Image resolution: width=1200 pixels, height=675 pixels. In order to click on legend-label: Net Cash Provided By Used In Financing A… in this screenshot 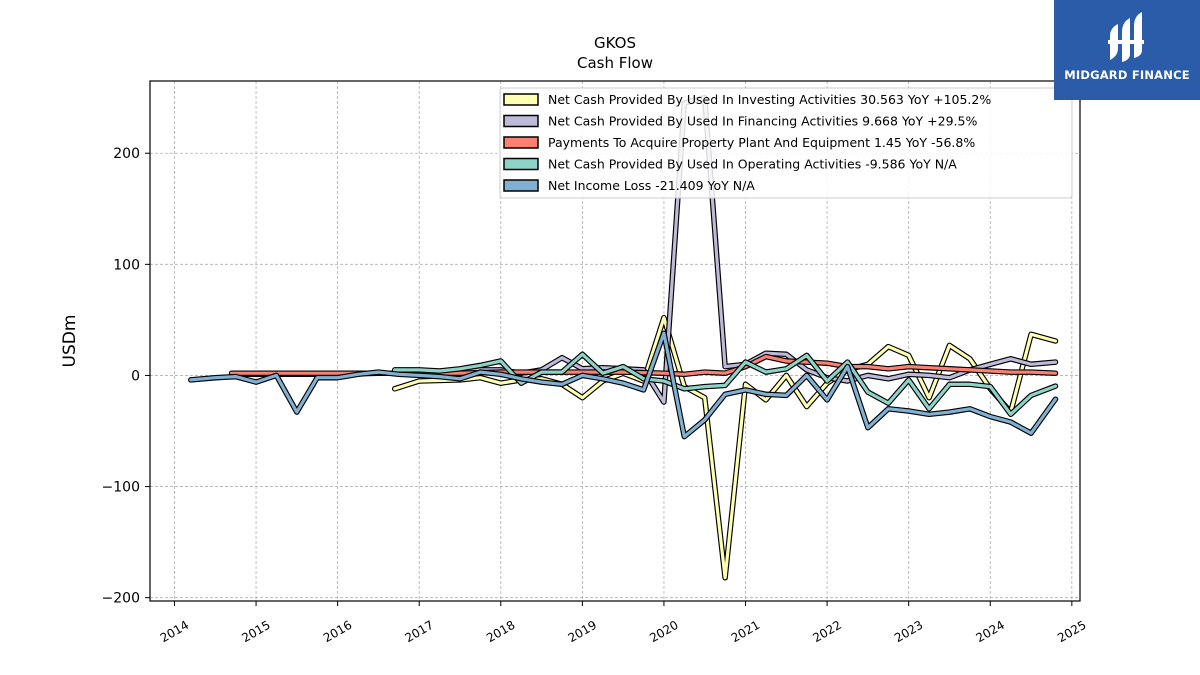, I will do `click(762, 121)`.